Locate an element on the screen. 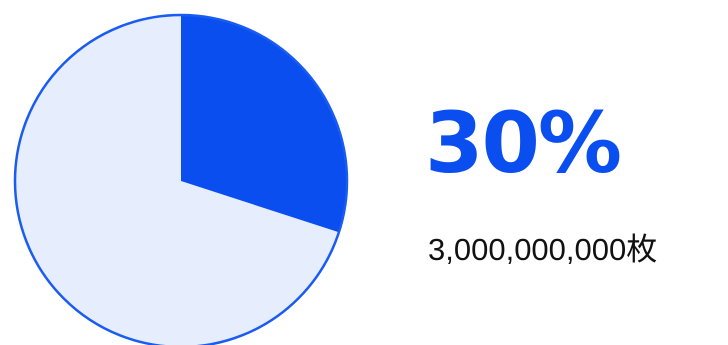 The width and height of the screenshot is (728, 345). pie-slice-highlight is located at coordinates (264, 124).